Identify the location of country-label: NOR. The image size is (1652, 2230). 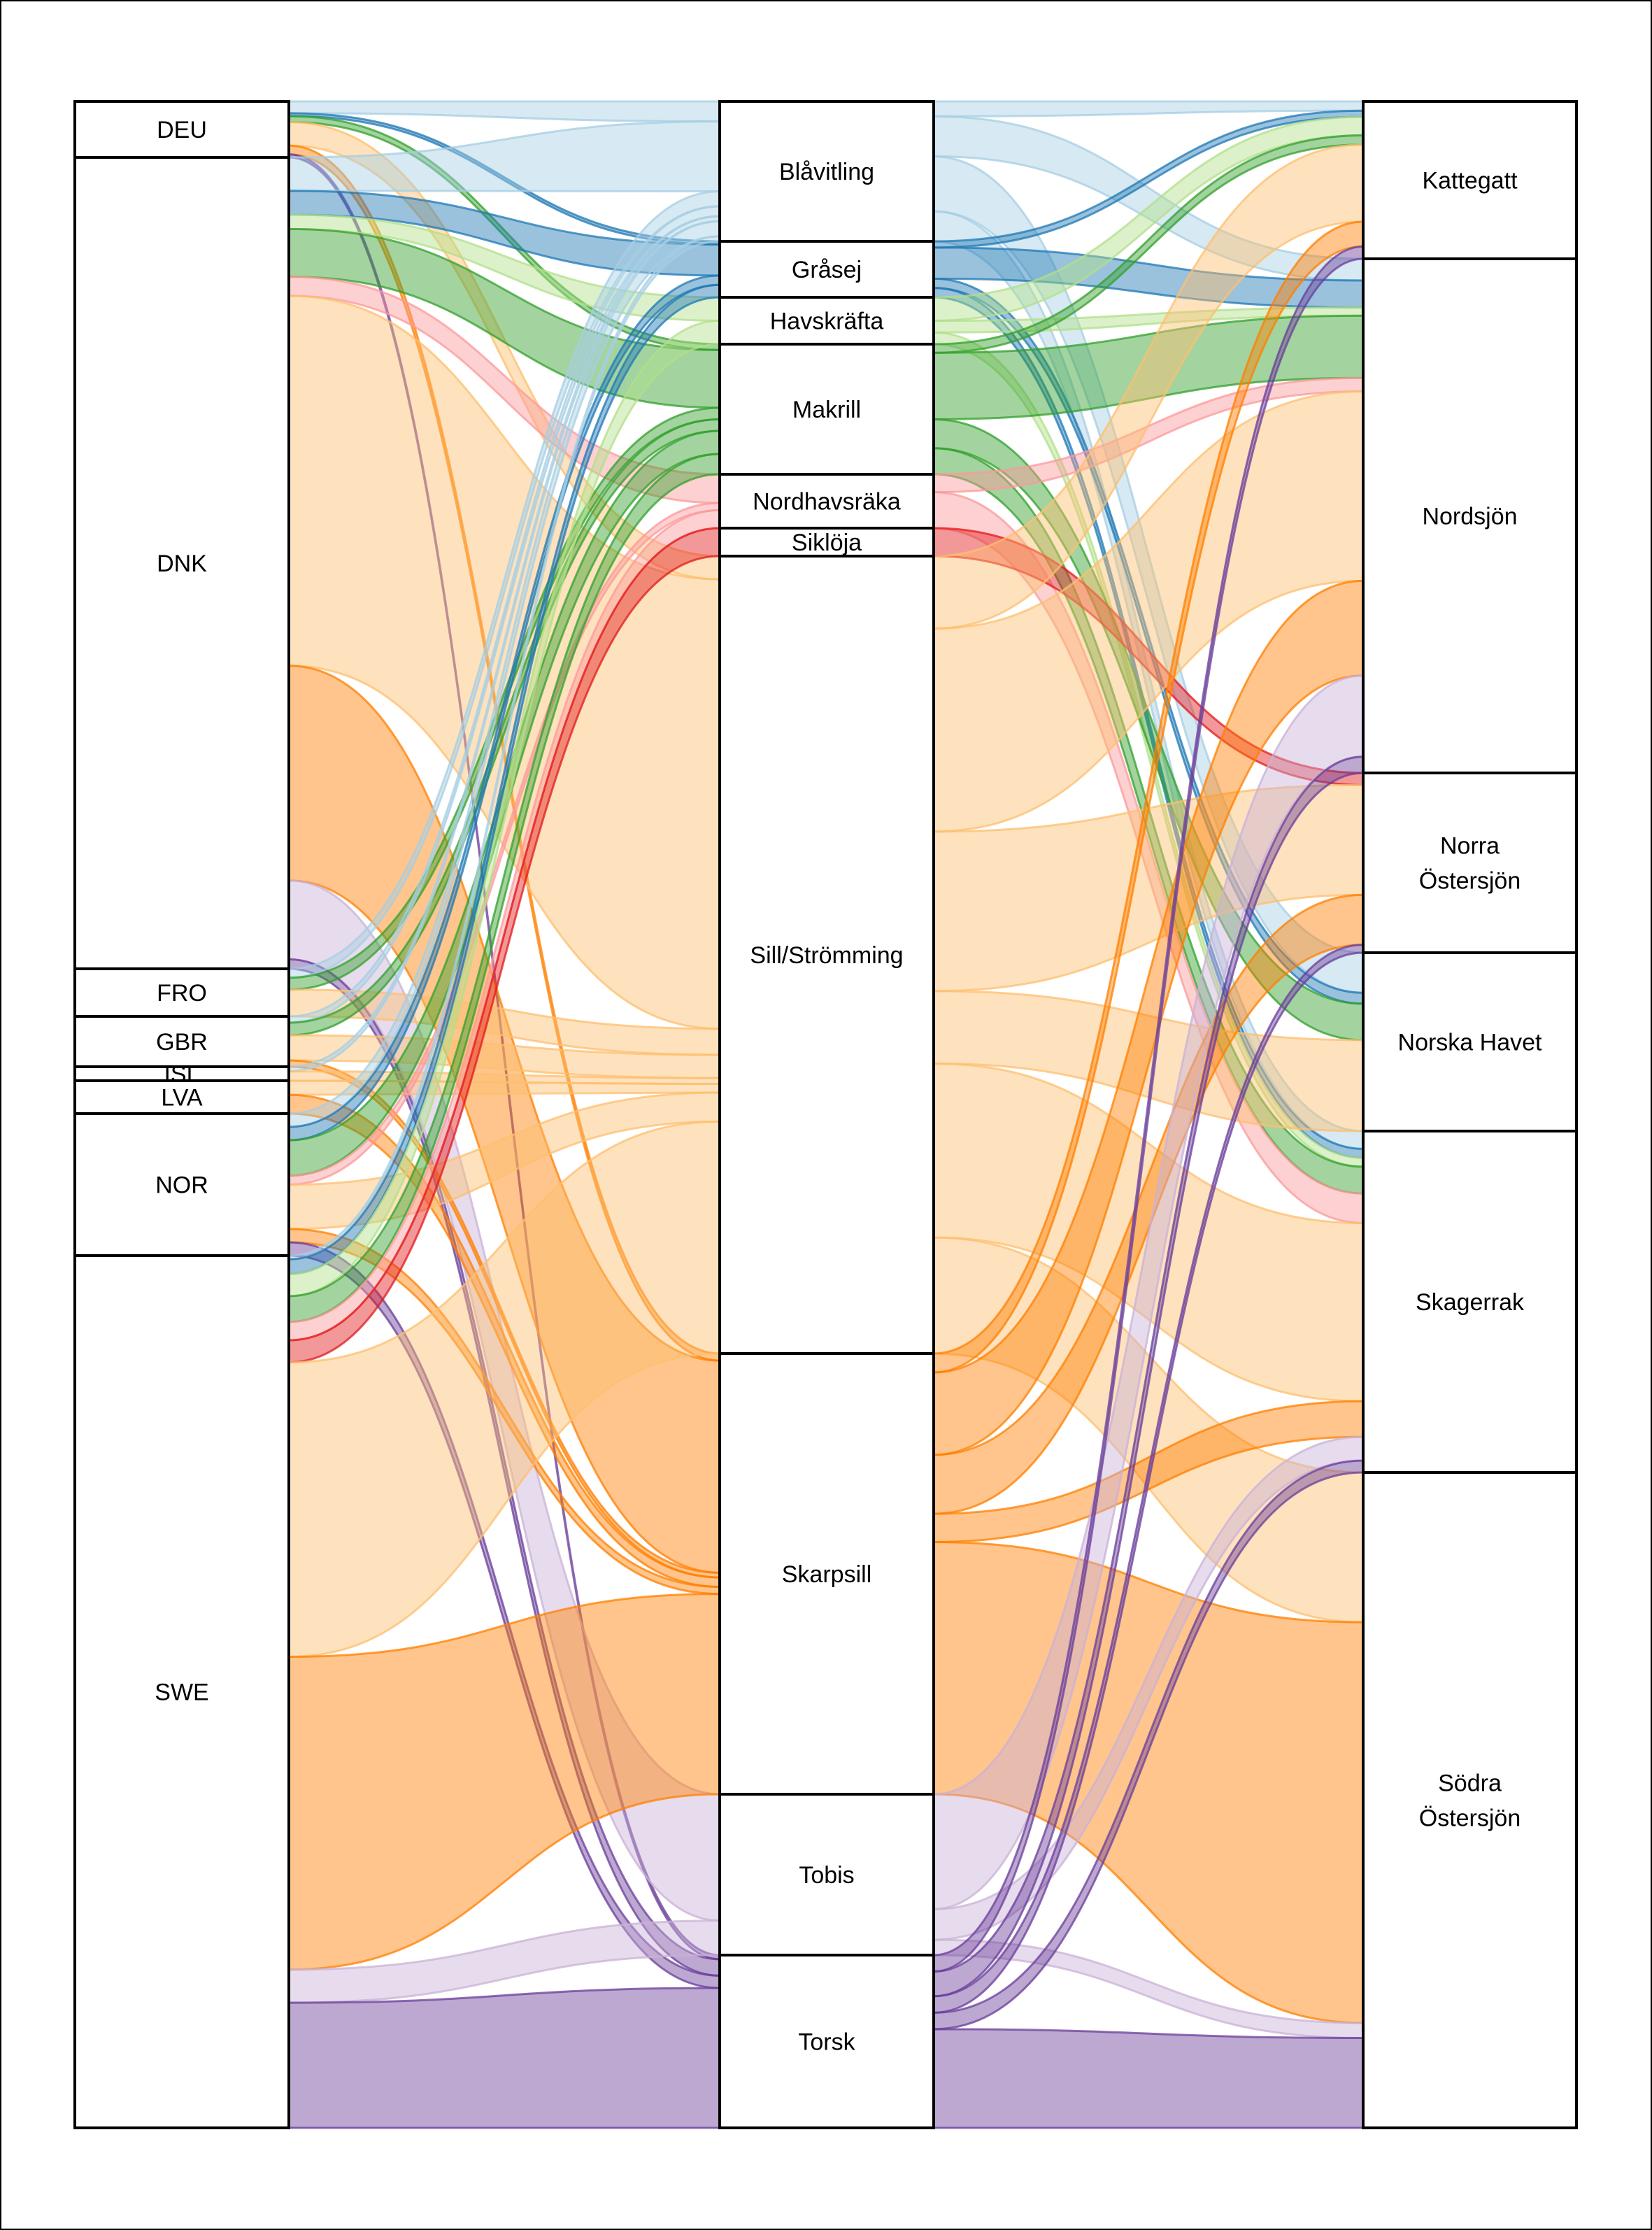
(181, 1185).